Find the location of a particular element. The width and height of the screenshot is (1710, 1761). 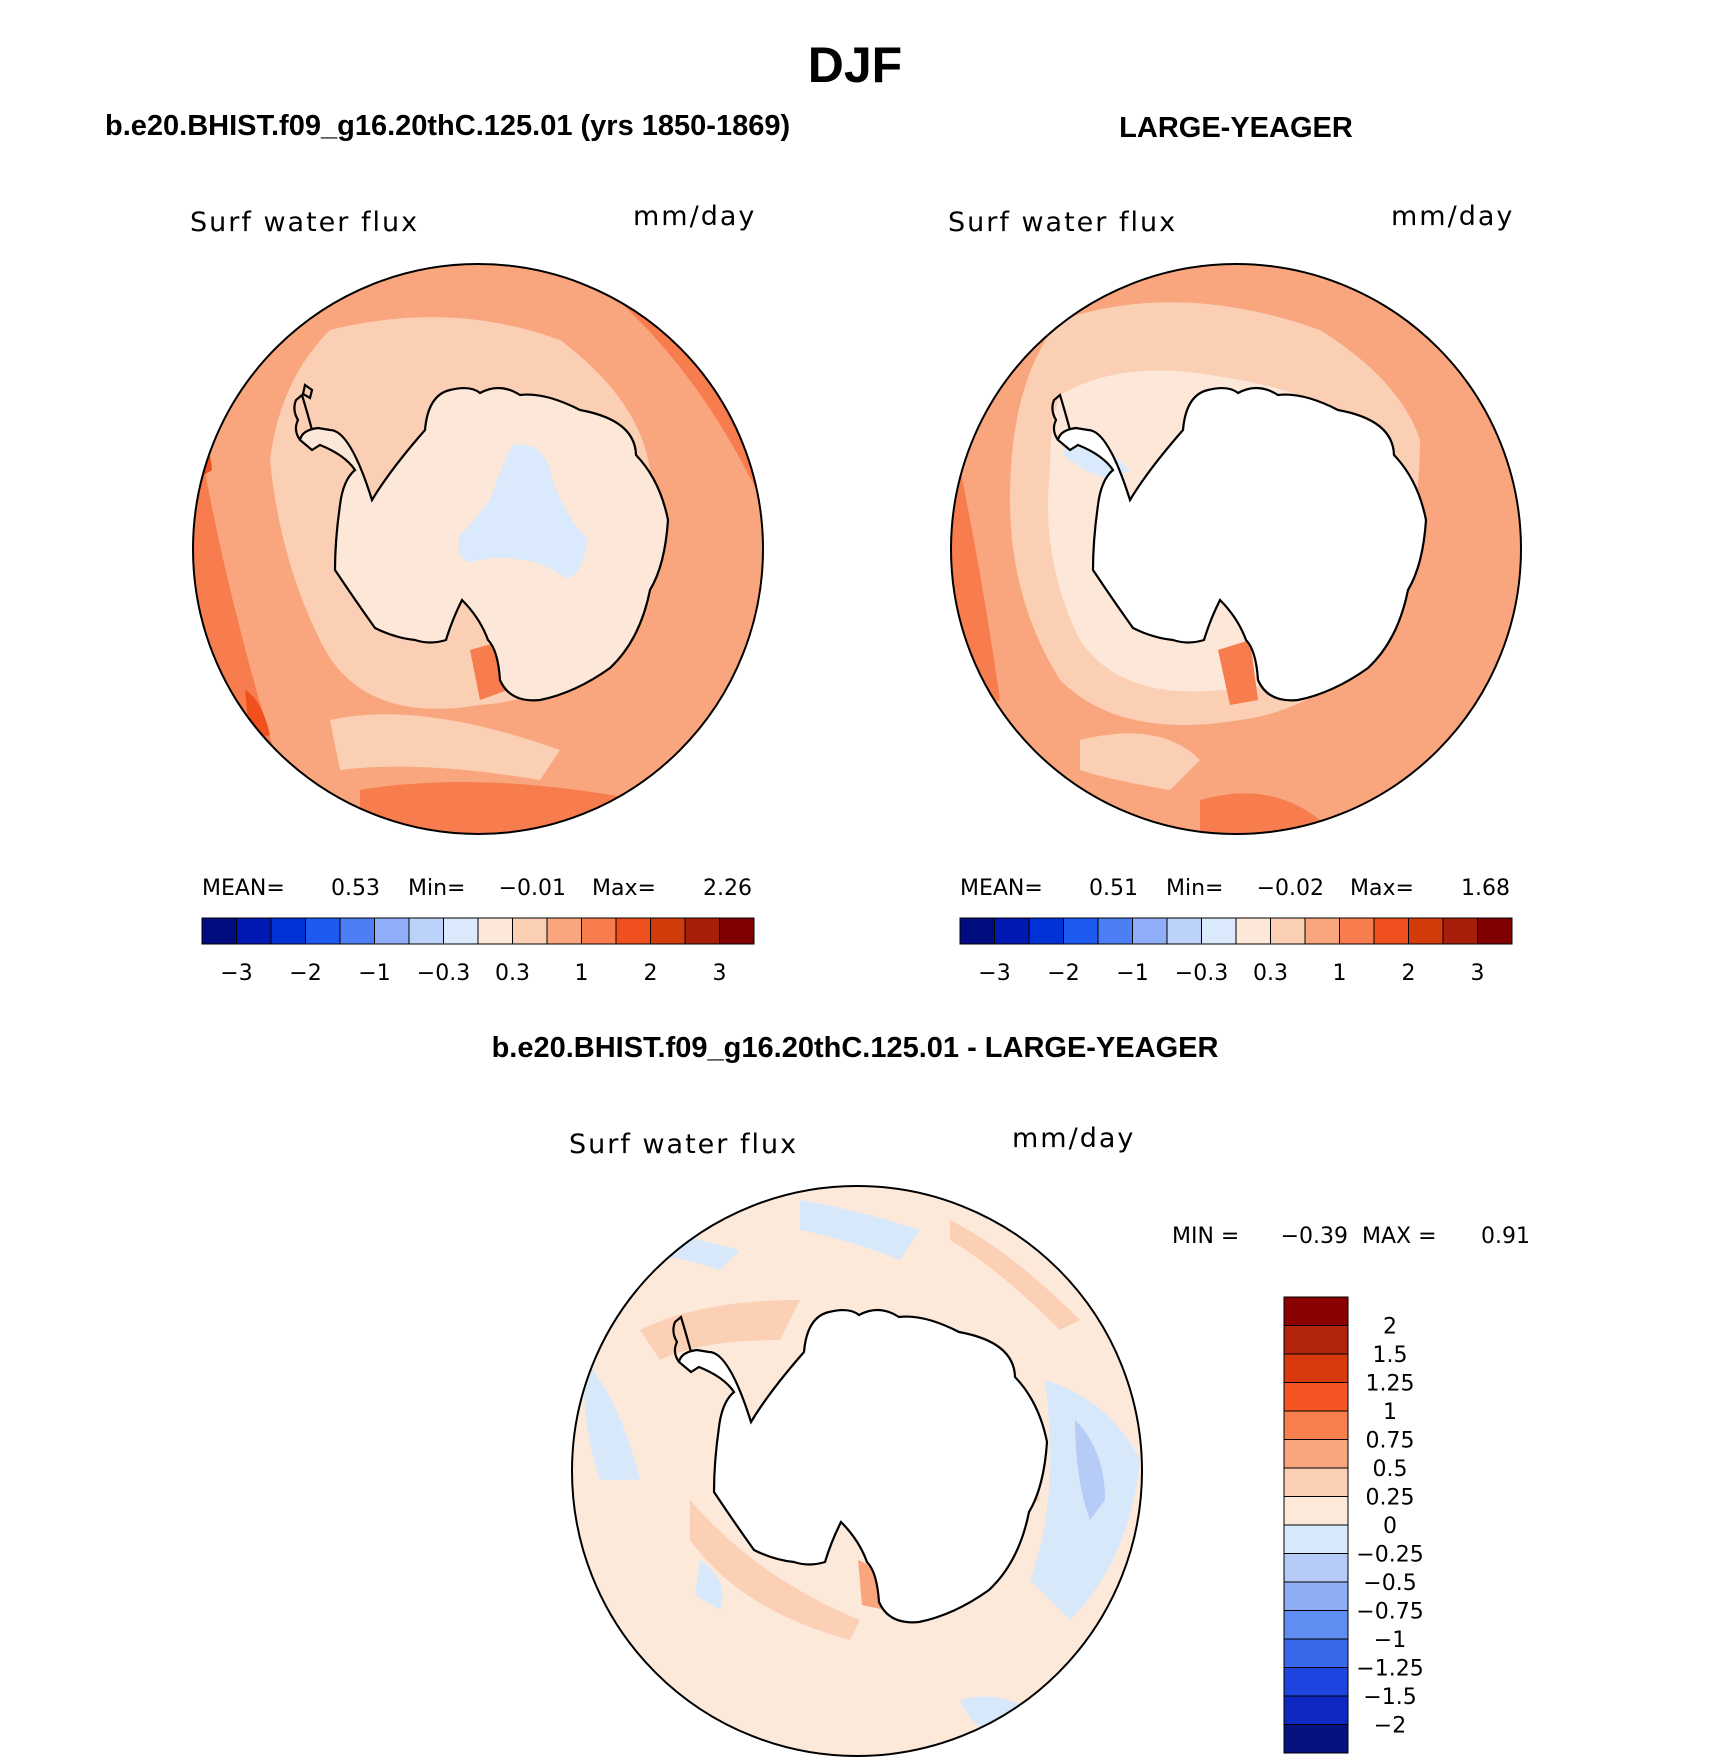

colorbar-tick-label: 1.25 is located at coordinates (1390, 1384).